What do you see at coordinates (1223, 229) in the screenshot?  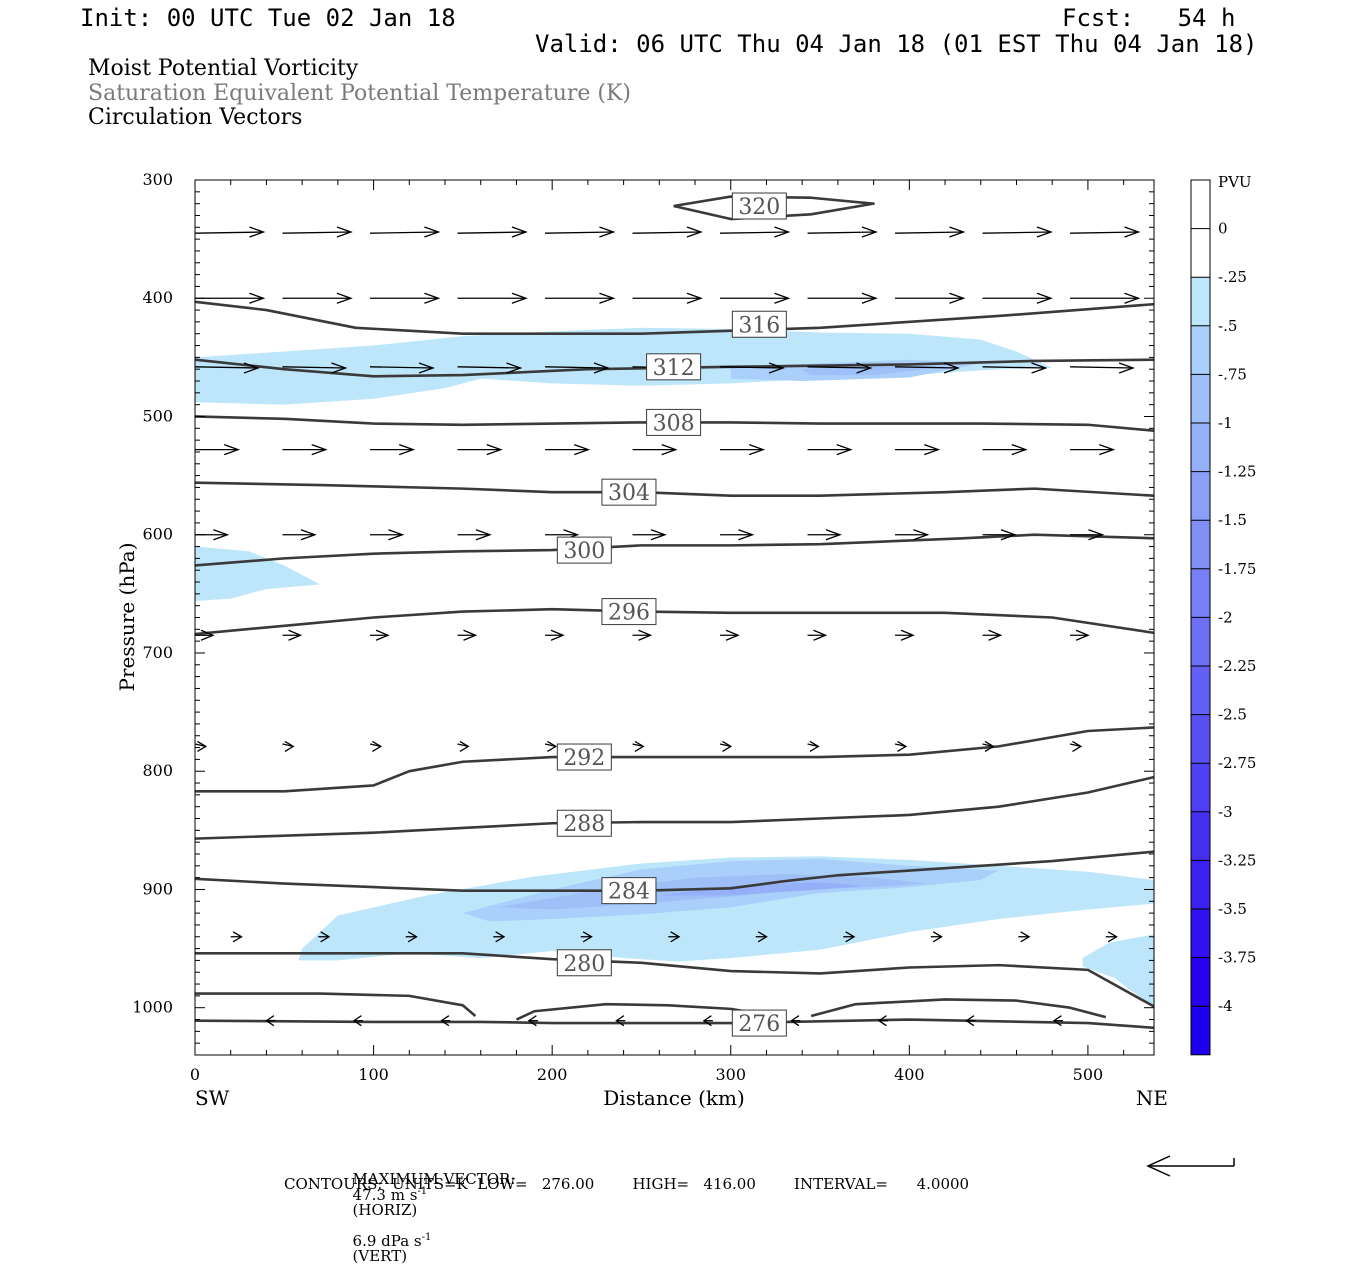 I see `colorbar-label: 0` at bounding box center [1223, 229].